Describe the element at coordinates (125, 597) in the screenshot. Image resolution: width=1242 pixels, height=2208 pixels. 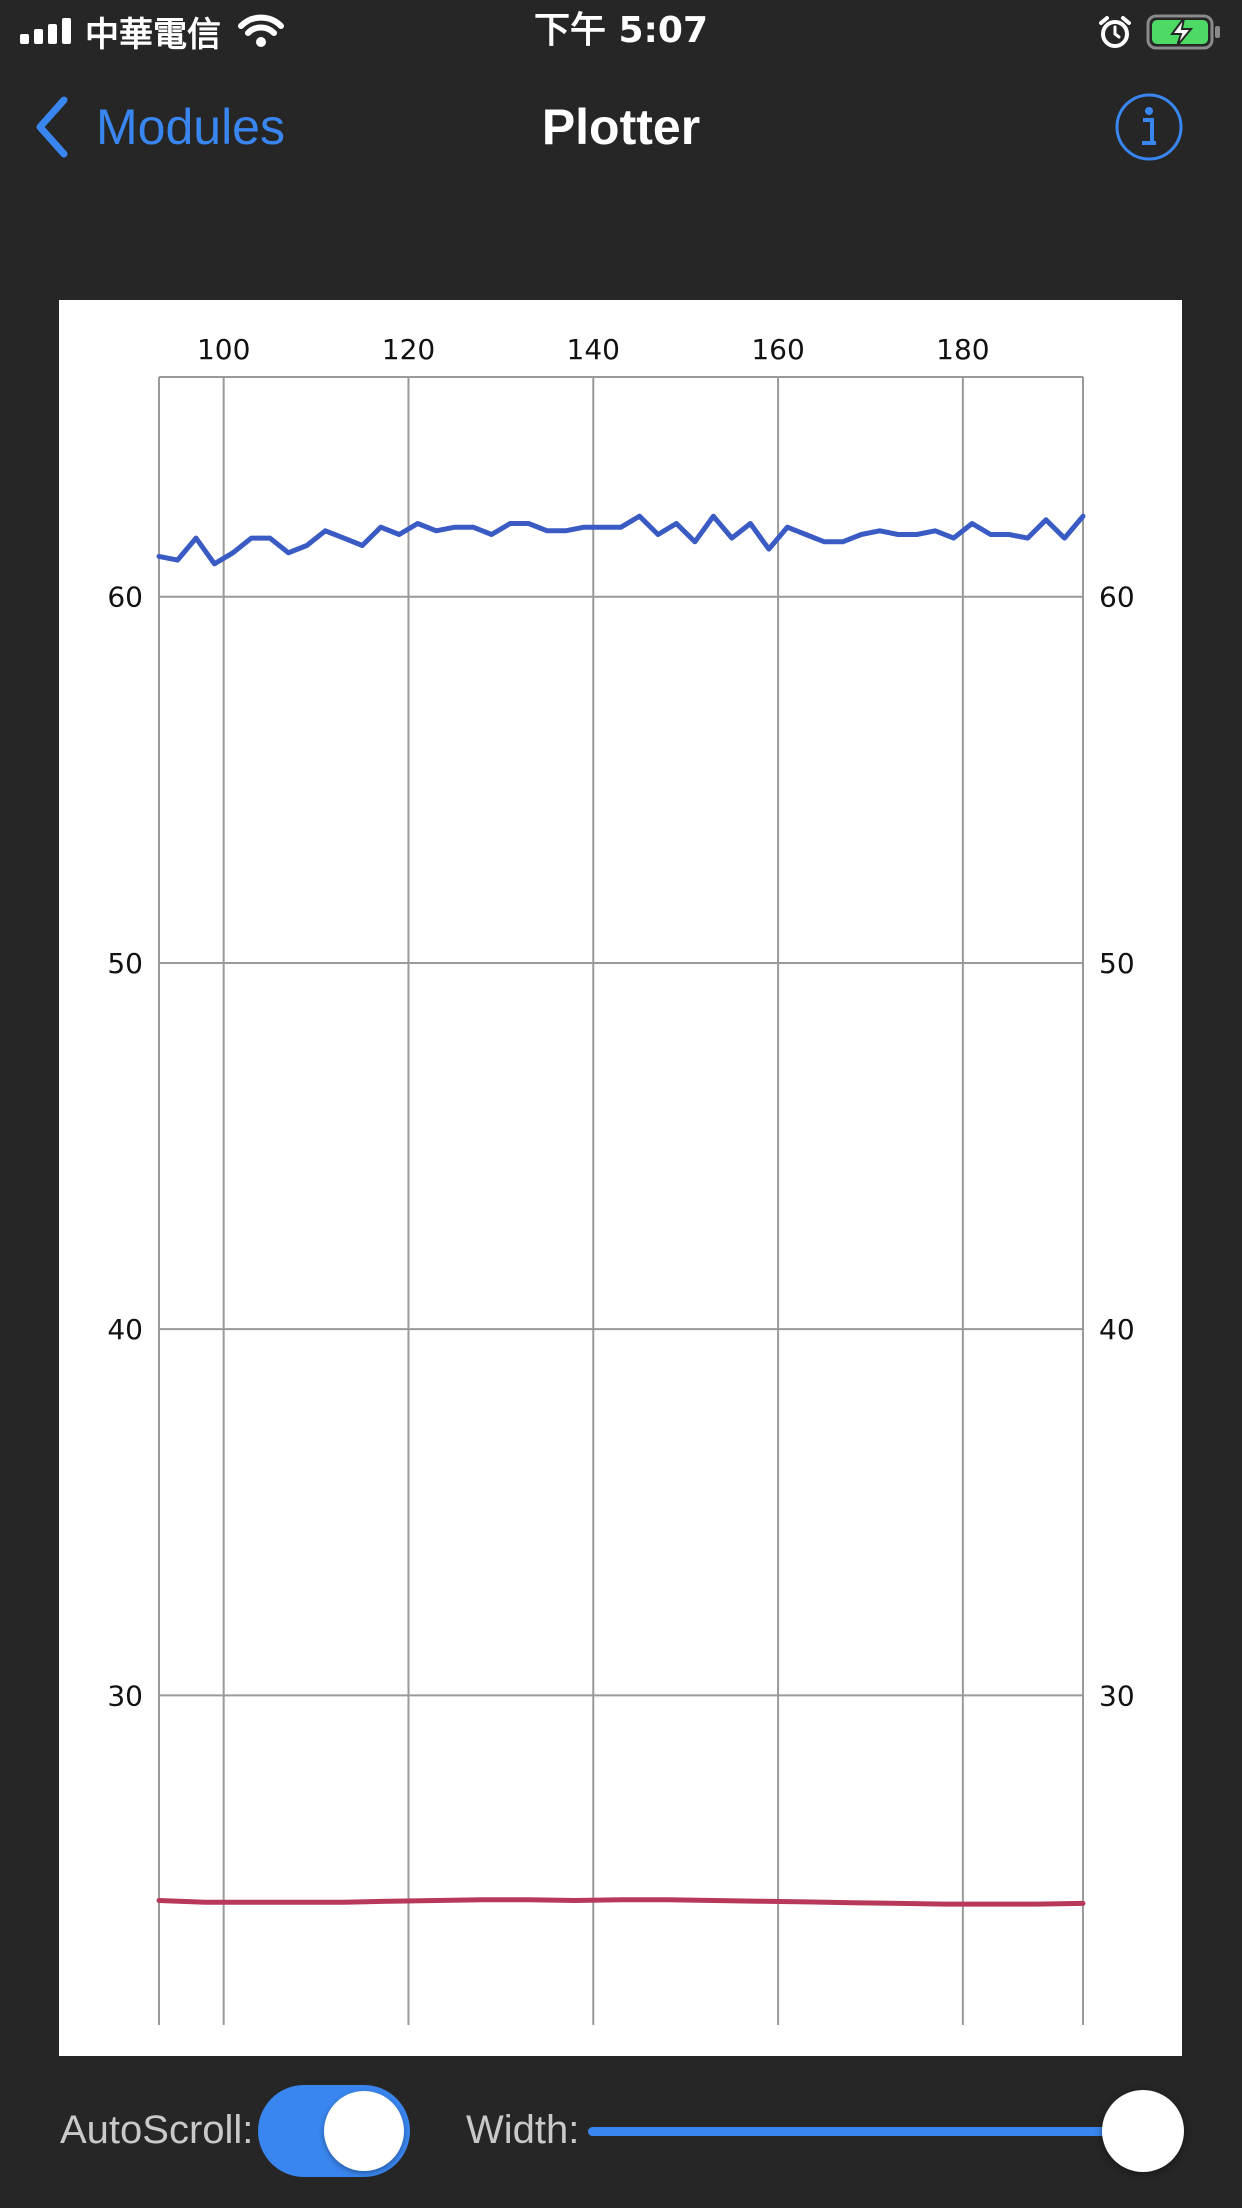
I see `y-tick-label-left: 60` at that location.